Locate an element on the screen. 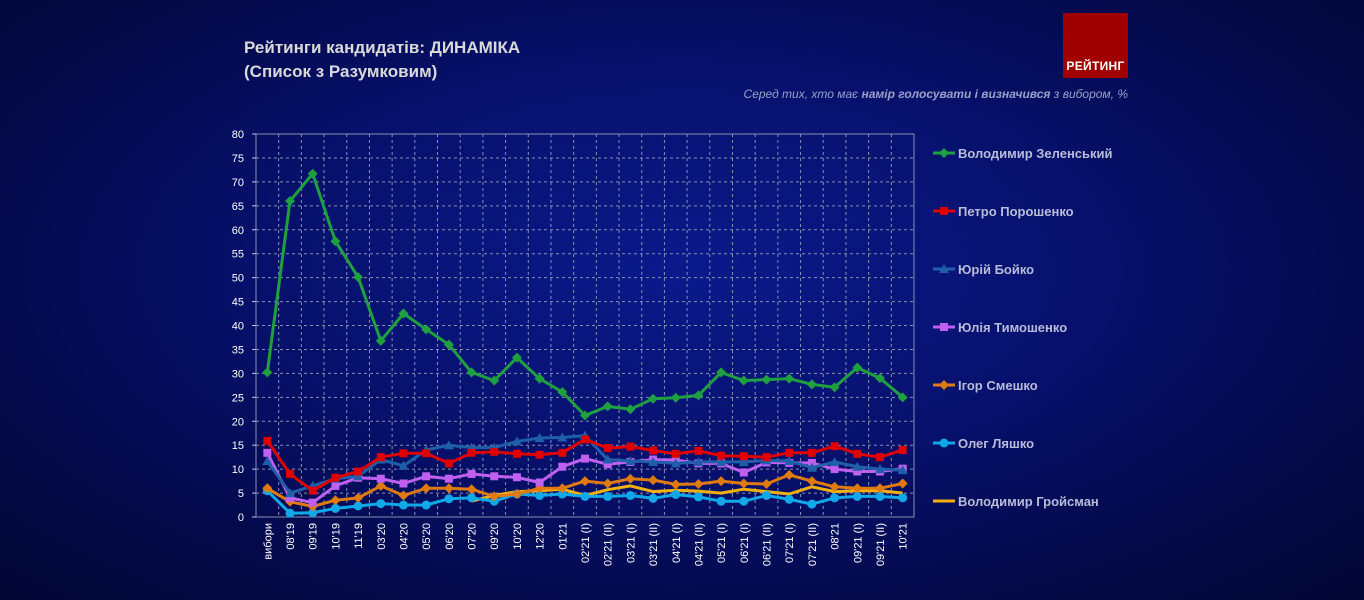 This screenshot has width=1364, height=600. x-tick-label: вибори is located at coordinates (268, 541).